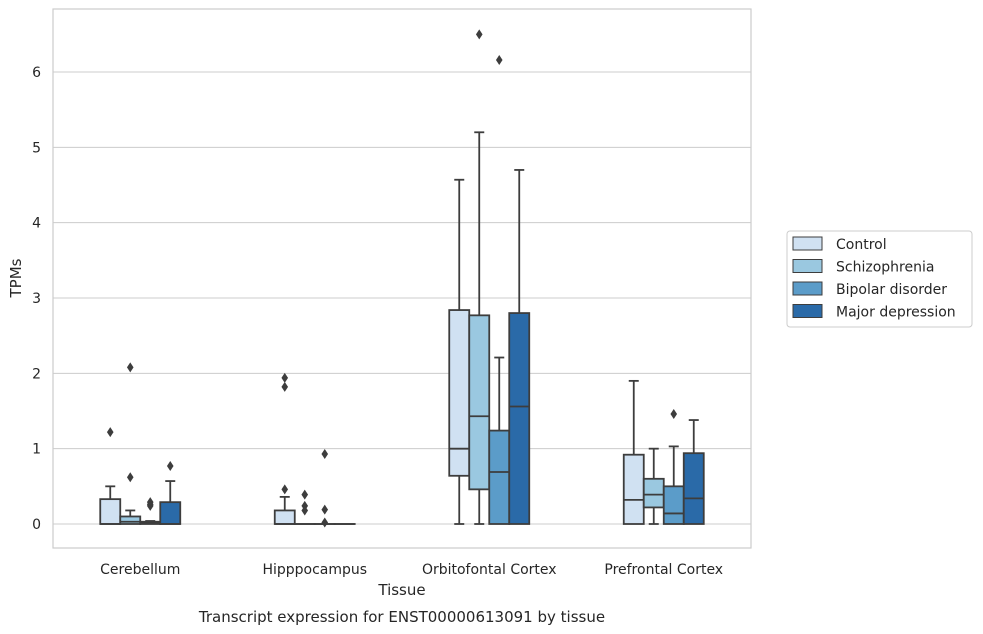 The height and width of the screenshot is (634, 983). I want to click on legend-label: Control, so click(861, 245).